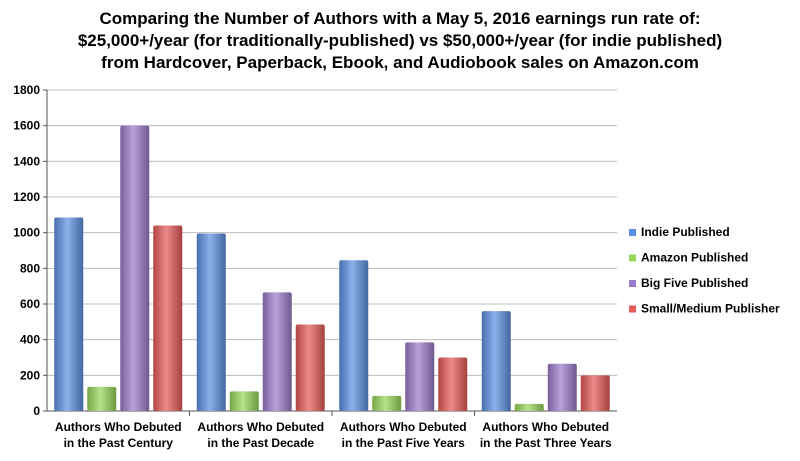  Describe the element at coordinates (404, 443) in the screenshot. I see `x-tick-label: in the Past Five Years` at that location.